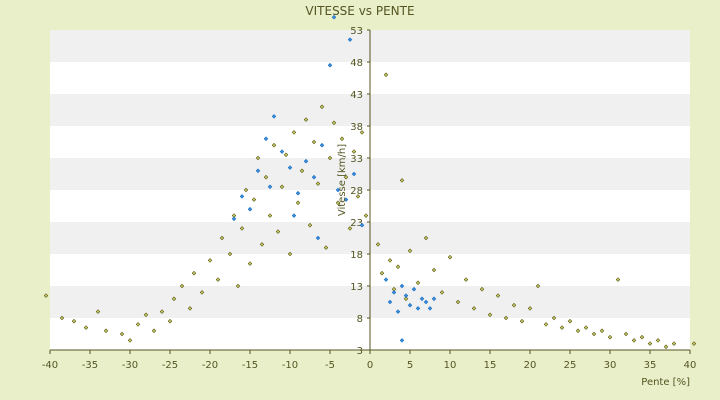  Describe the element at coordinates (356, 159) in the screenshot. I see `y-tick-label: 33` at that location.